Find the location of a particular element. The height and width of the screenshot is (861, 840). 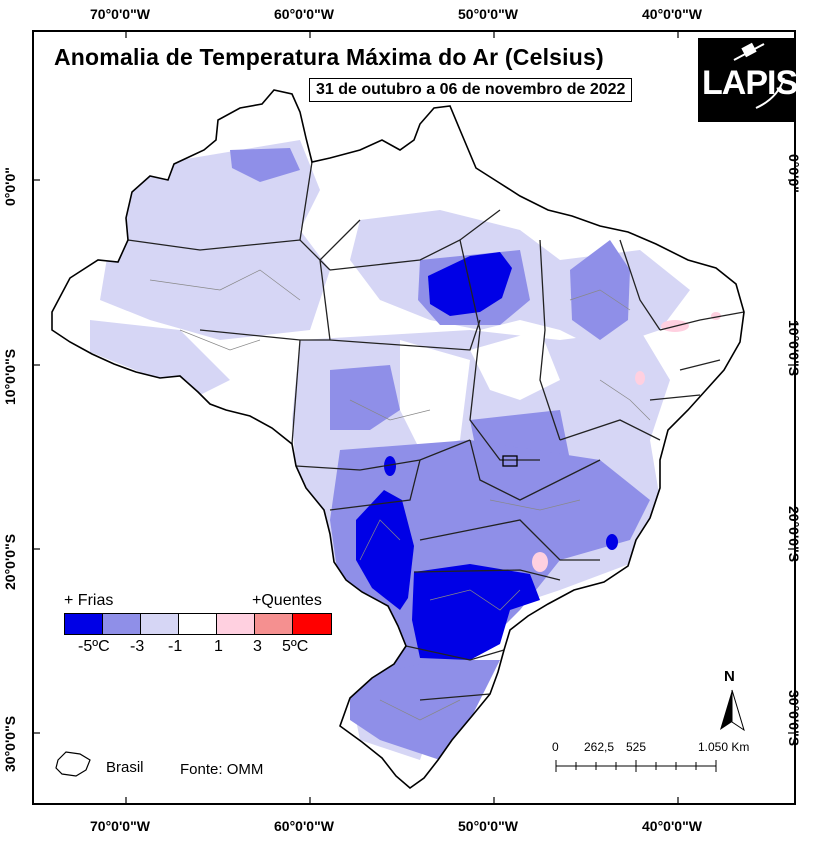

scale-label: 525 is located at coordinates (636, 747).